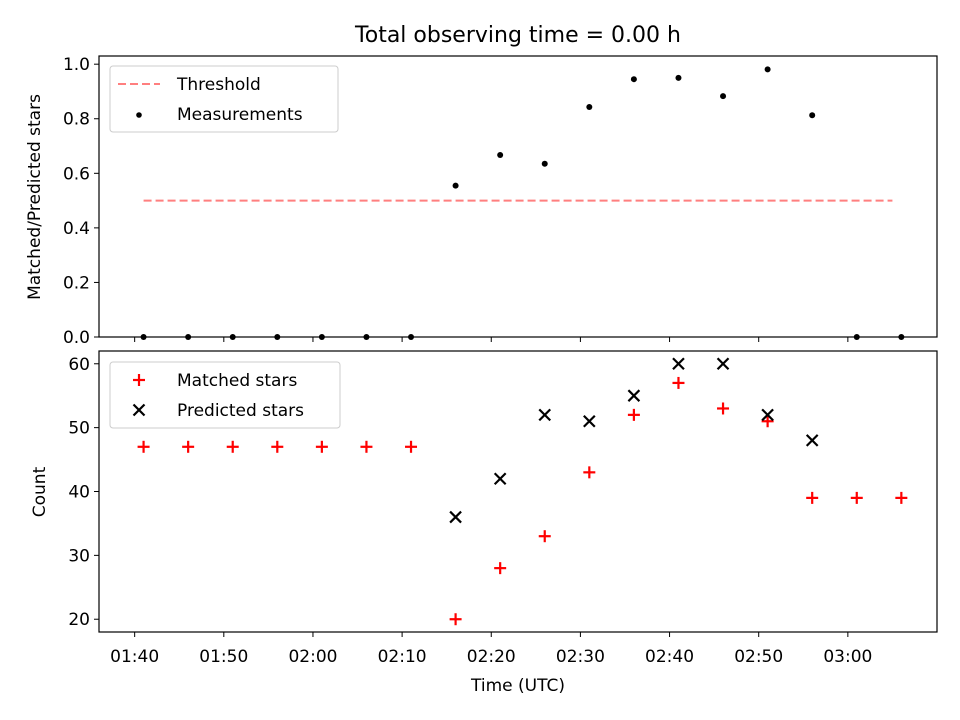  I want to click on ratio-y-tick-label: 1.0, so click(76, 65).